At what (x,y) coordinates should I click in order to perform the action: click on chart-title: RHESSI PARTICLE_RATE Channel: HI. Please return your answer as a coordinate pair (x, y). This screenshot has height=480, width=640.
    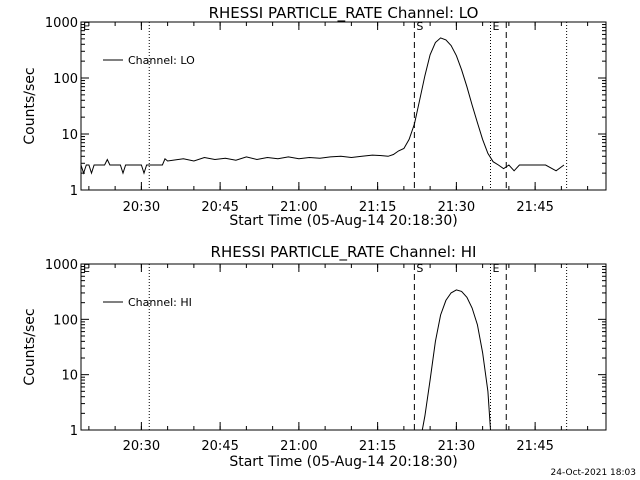
    Looking at the image, I should click on (344, 252).